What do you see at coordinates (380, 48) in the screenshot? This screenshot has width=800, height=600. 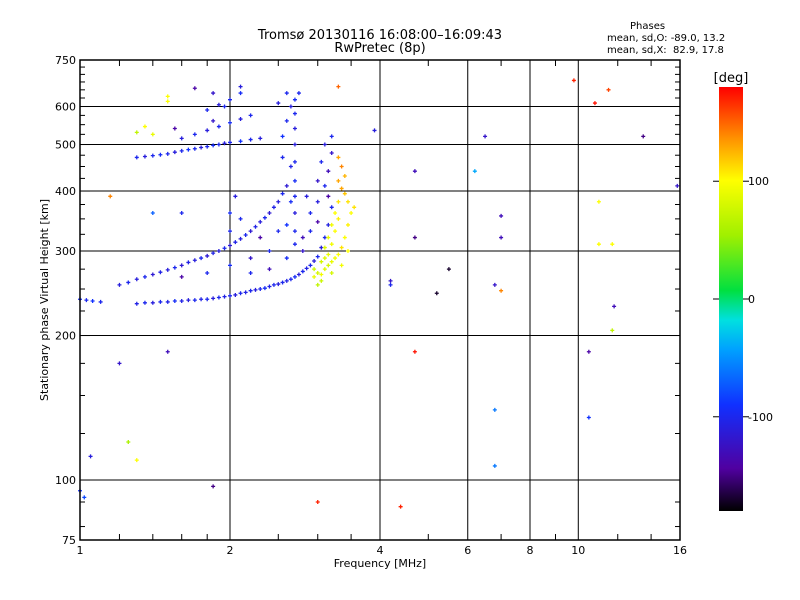 I see `chart-subtitle: RwPretec (8p)` at bounding box center [380, 48].